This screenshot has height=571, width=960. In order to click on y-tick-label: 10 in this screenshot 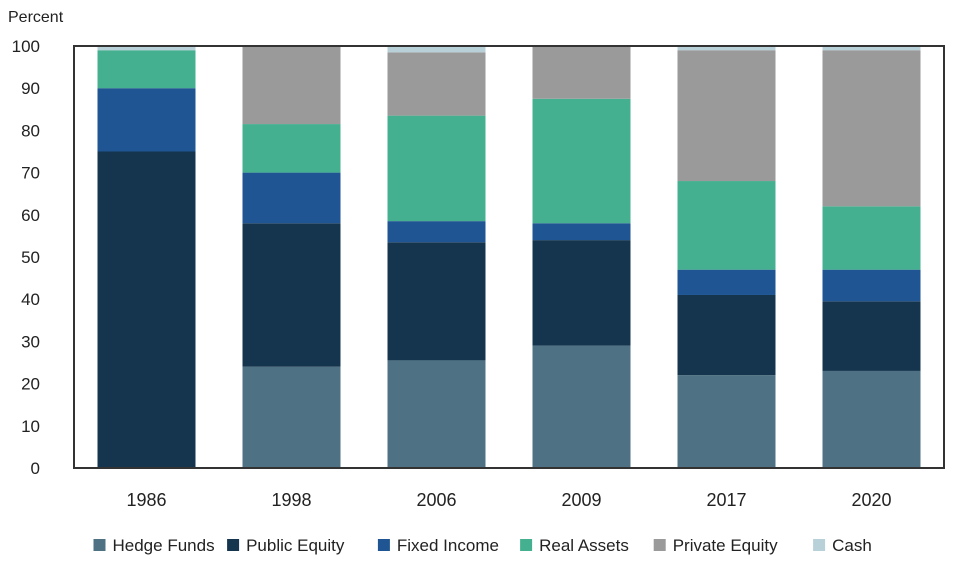, I will do `click(30, 426)`.